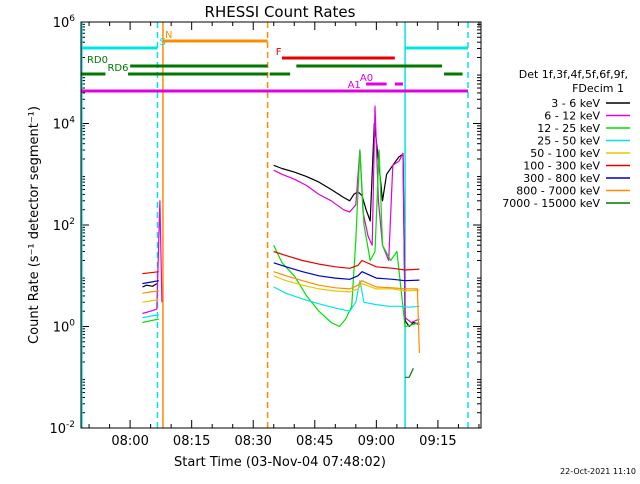 The image size is (640, 484). Describe the element at coordinates (64, 124) in the screenshot. I see `y-tick-label-3: 10⁴` at that location.